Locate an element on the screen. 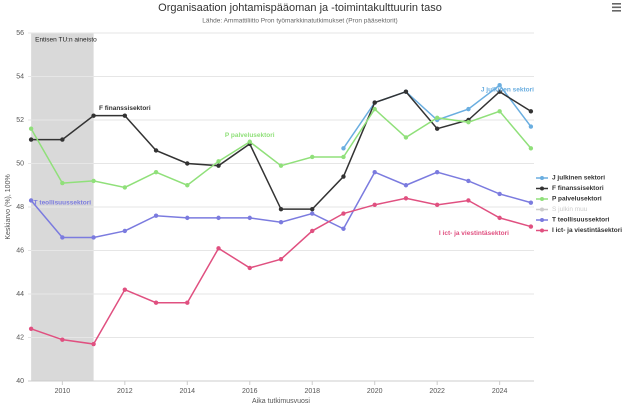  y-axis-label: Keskiarvo (%), 100% is located at coordinates (8, 206).